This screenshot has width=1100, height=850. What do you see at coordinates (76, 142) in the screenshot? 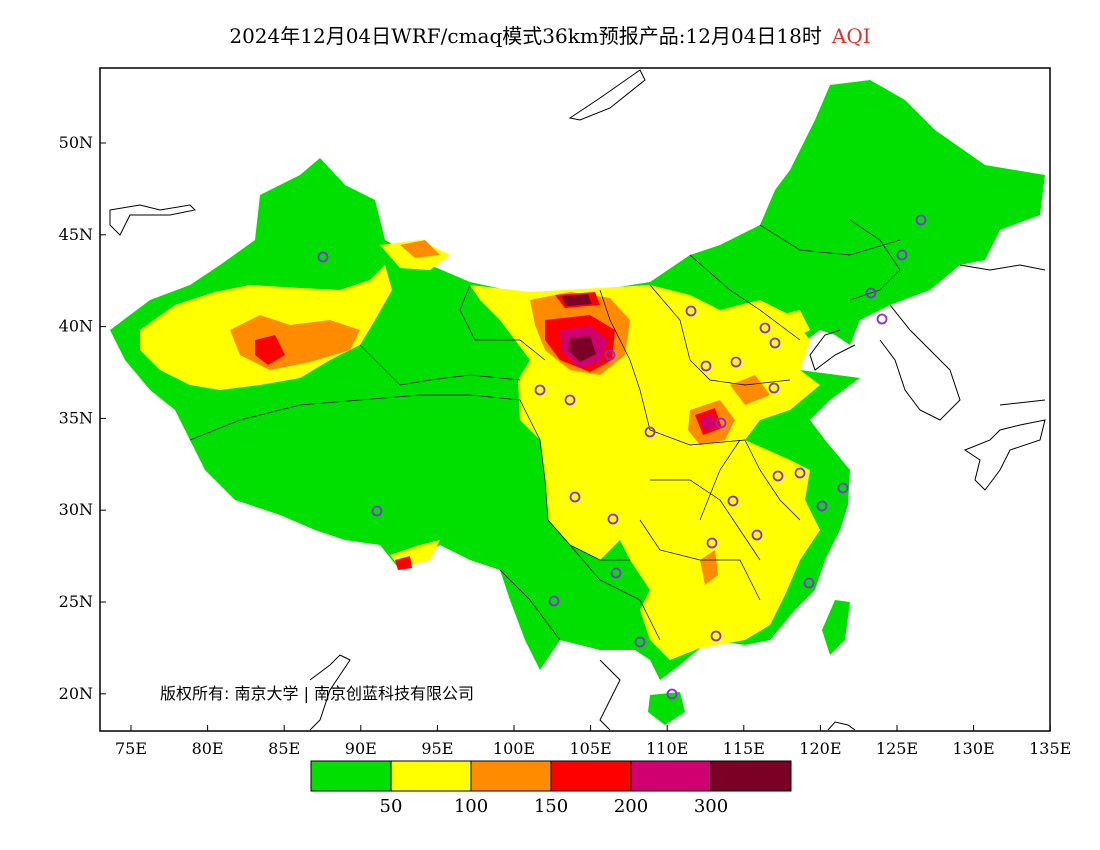
I see `y-tick-label: 50N` at bounding box center [76, 142].